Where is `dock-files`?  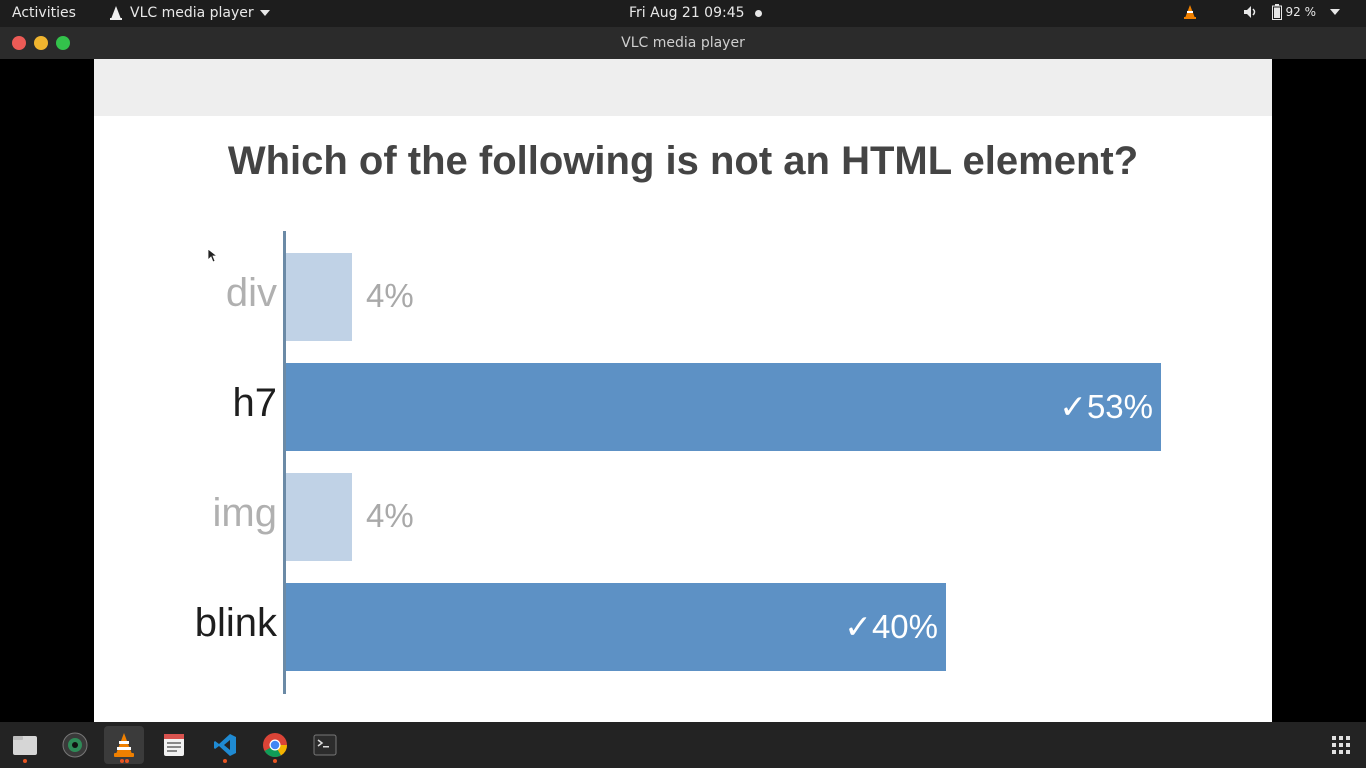
dock-files is located at coordinates (25, 745).